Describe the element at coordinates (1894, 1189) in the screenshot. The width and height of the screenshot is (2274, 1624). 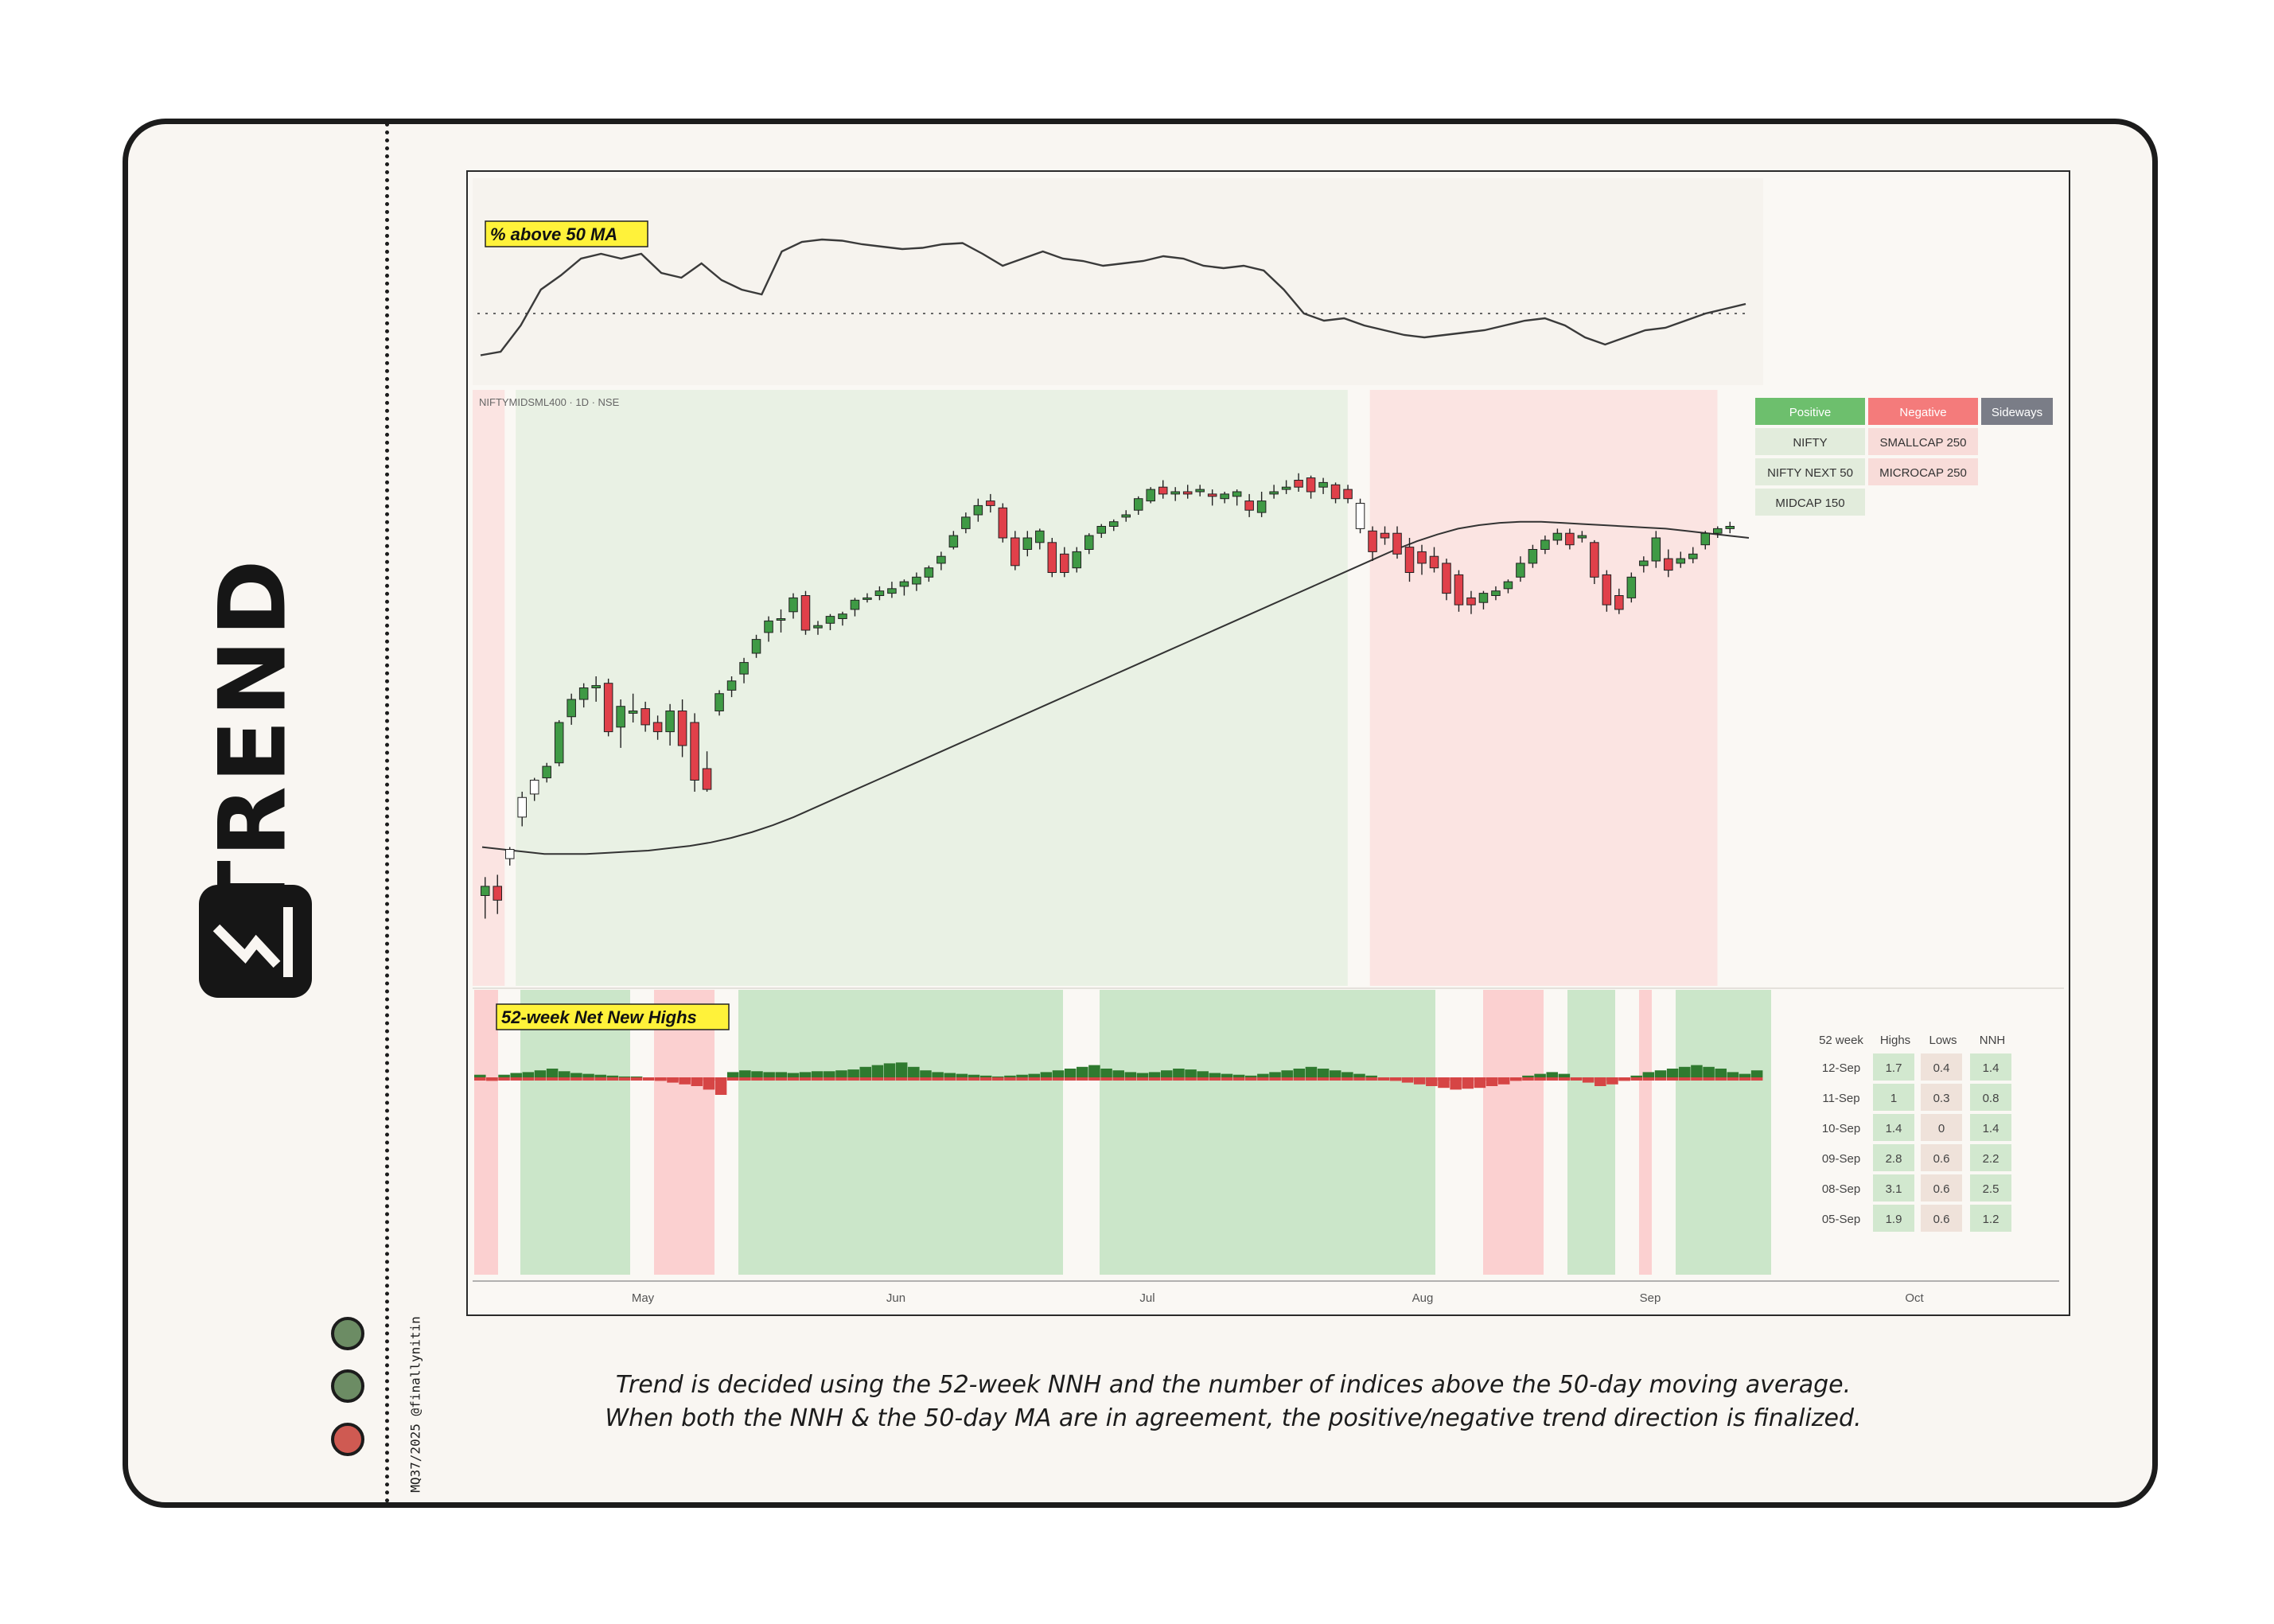
I see `nnh-table-value: 3.1` at that location.